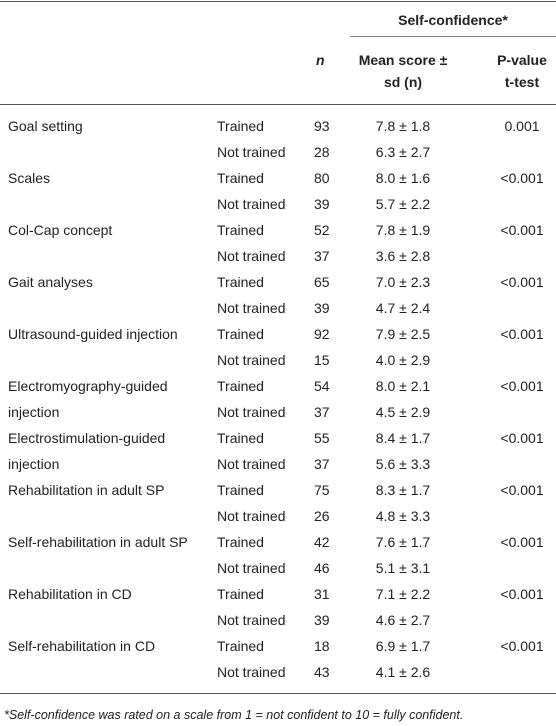 The image size is (556, 726). What do you see at coordinates (403, 334) in the screenshot?
I see `mean-value: 7.9 ± 2.5` at bounding box center [403, 334].